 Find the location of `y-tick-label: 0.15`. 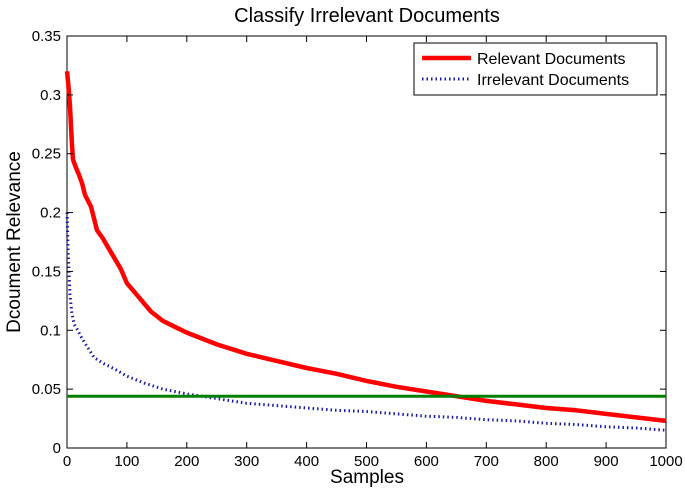

y-tick-label: 0.15 is located at coordinates (46, 271).